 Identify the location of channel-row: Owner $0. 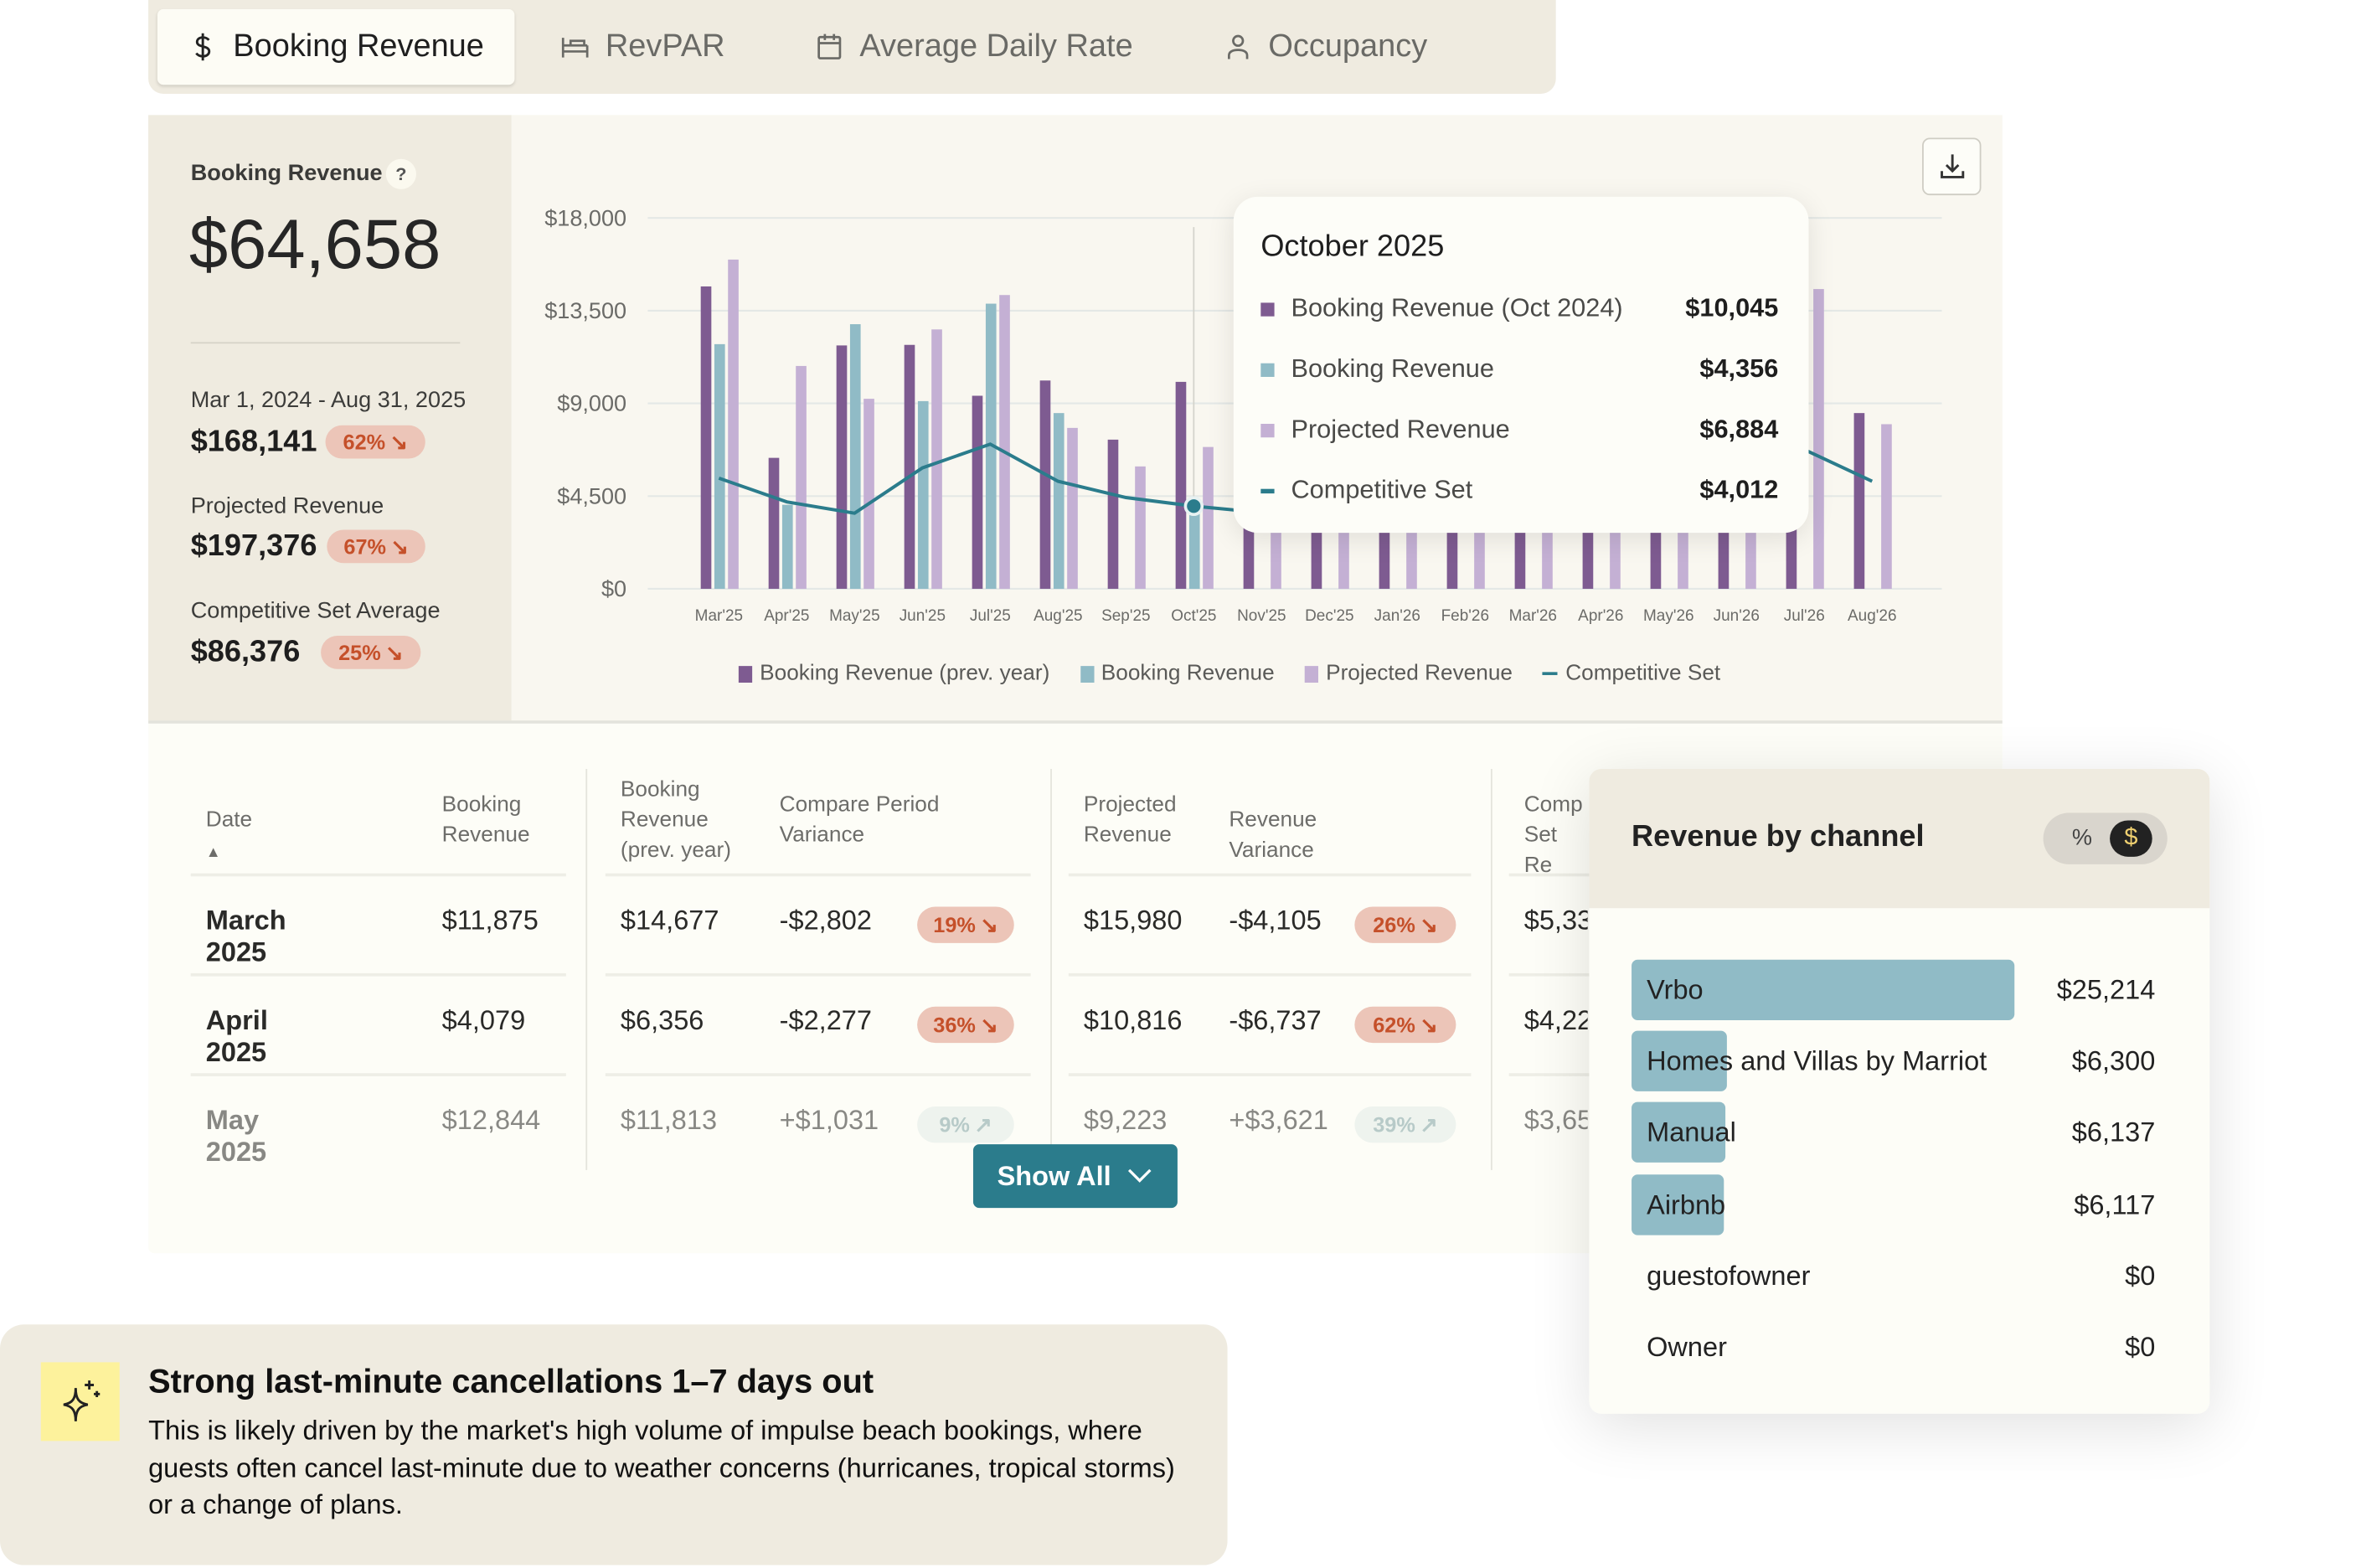
(1893, 1347).